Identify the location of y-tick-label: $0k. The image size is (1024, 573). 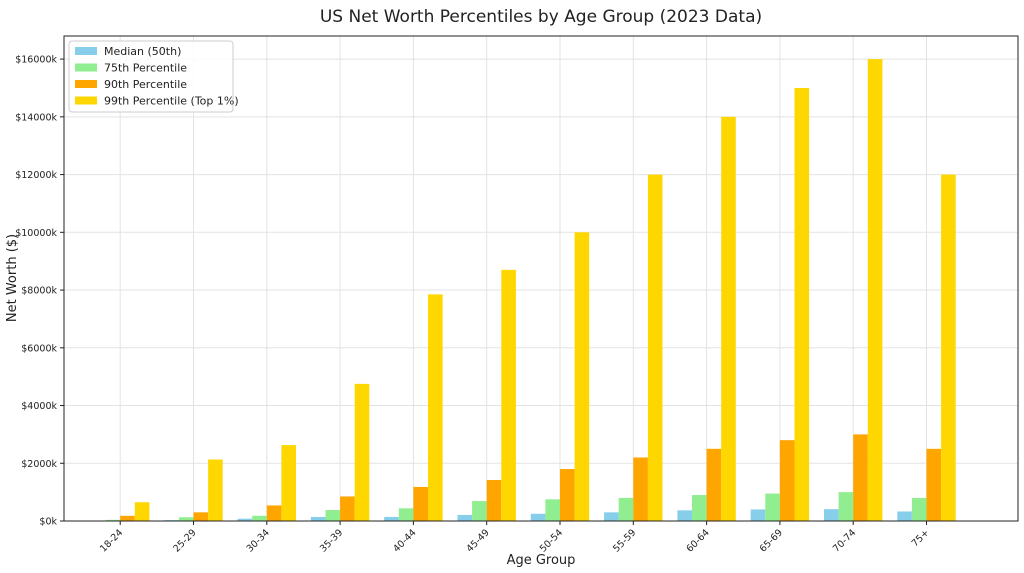
(48, 522).